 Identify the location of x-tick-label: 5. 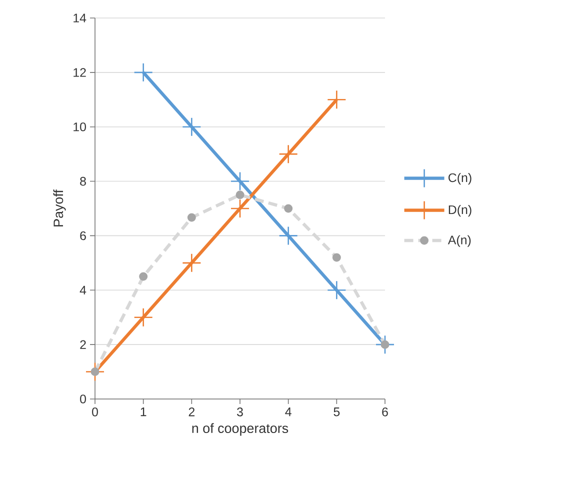
(337, 412).